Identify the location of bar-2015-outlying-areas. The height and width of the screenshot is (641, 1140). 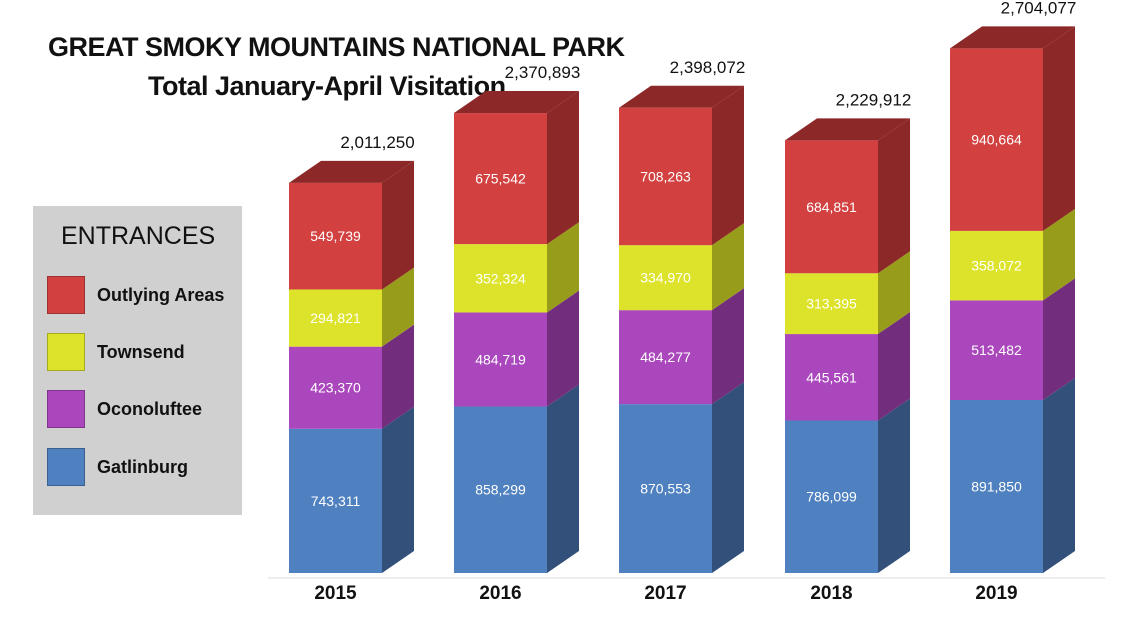
(335, 236).